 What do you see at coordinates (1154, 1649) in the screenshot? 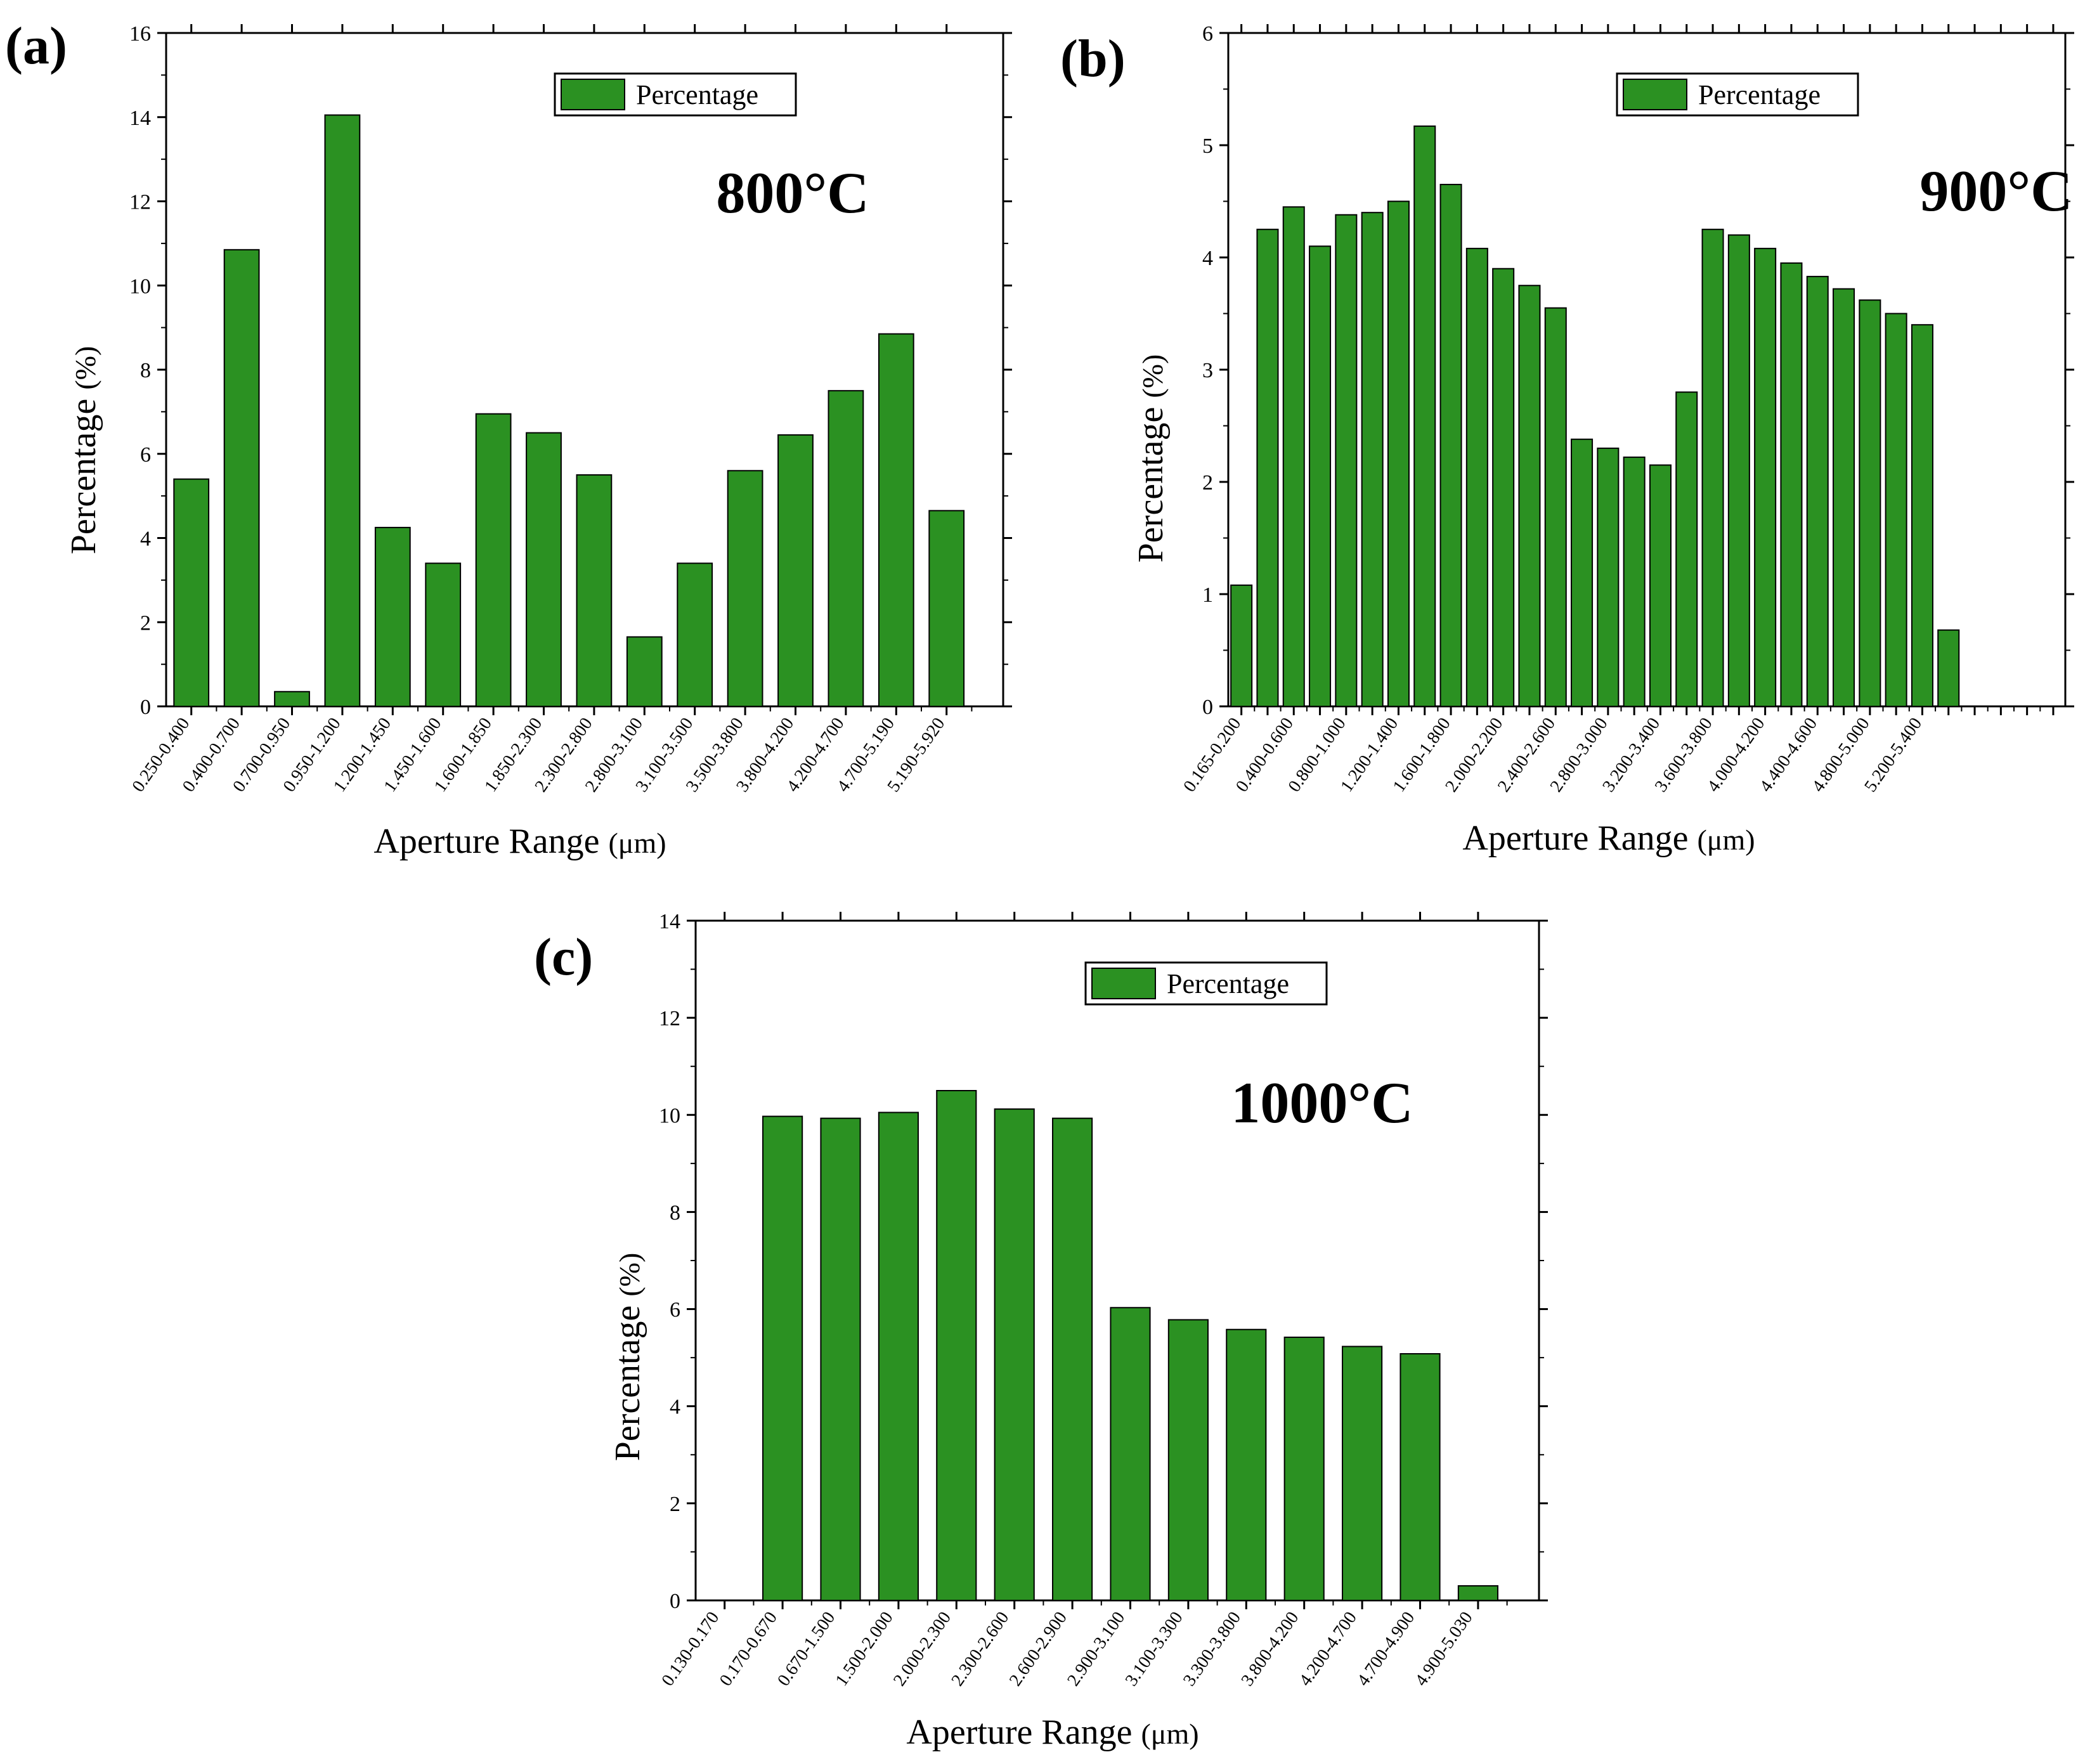
I see `x-category-label: 3.100-3.300` at bounding box center [1154, 1649].